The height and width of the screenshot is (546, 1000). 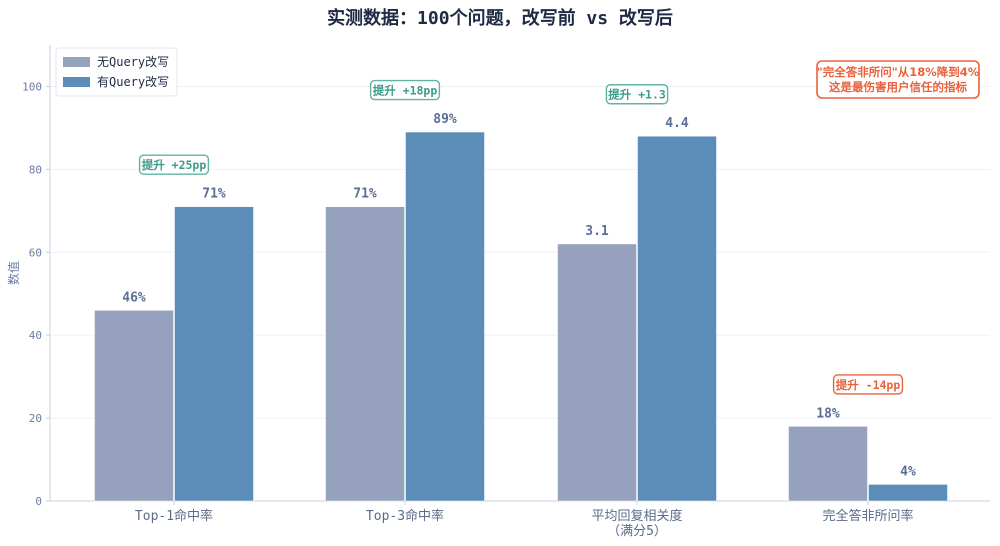 What do you see at coordinates (35, 252) in the screenshot?
I see `y-tick-label: 60` at bounding box center [35, 252].